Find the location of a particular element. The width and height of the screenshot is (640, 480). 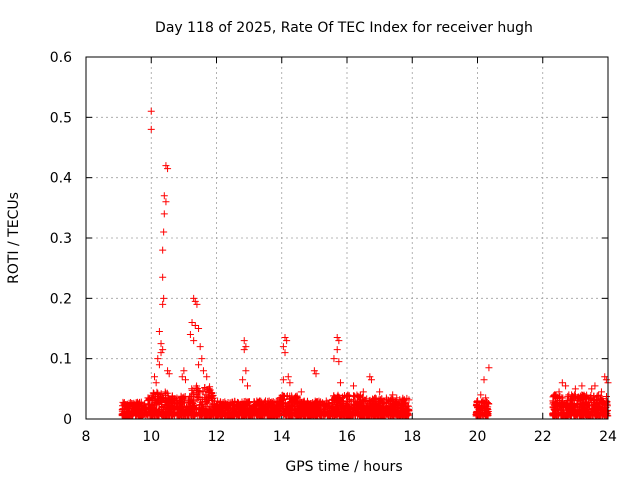

y-tick-labels: 0 0.1 0.2 0.3 0.4 0.5 0.6 is located at coordinates (61, 239).